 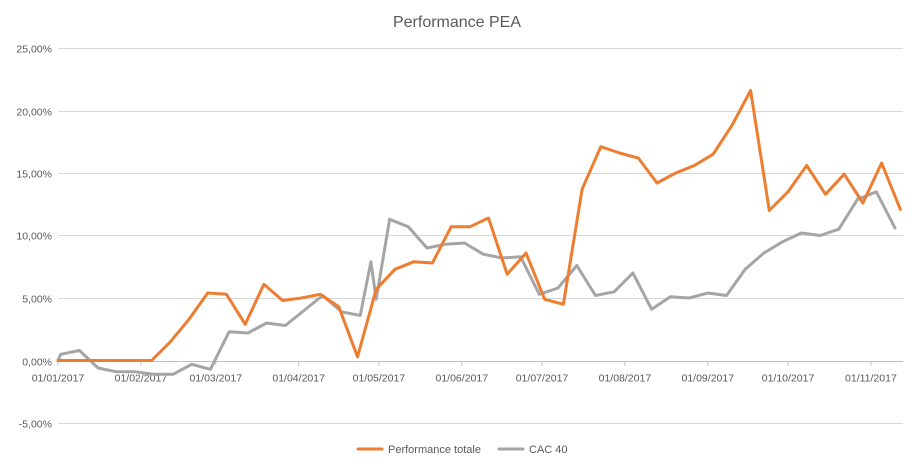 What do you see at coordinates (34, 113) in the screenshot?
I see `y-tick-label: 20,00%` at bounding box center [34, 113].